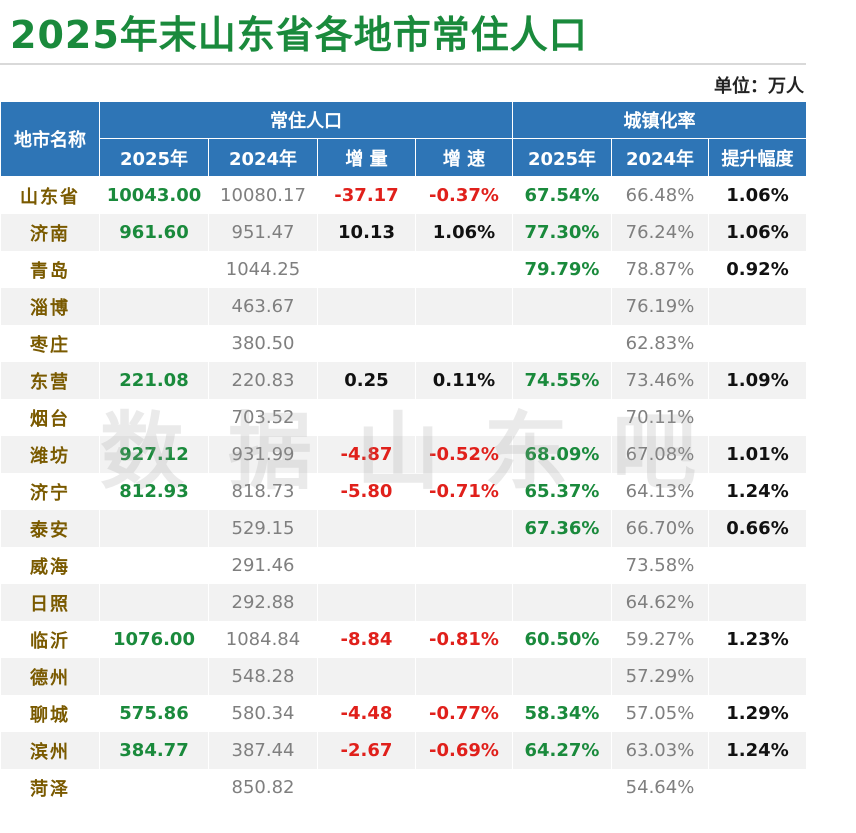  I want to click on pop-2025-cell: 10043.00, so click(154, 195).